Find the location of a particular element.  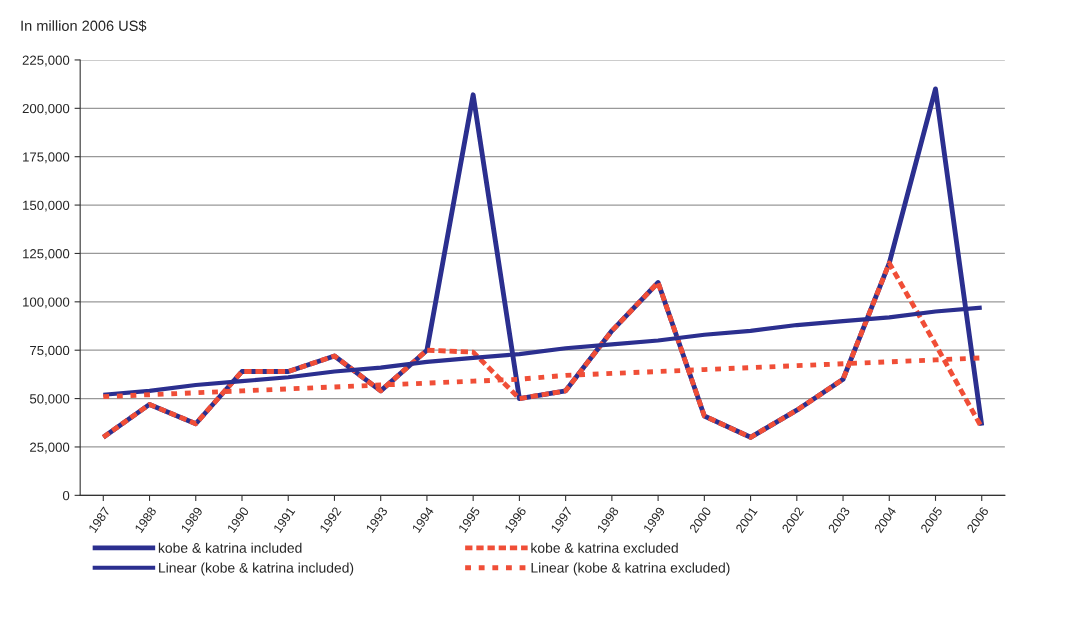

y-tick-label: 0 is located at coordinates (66, 495).